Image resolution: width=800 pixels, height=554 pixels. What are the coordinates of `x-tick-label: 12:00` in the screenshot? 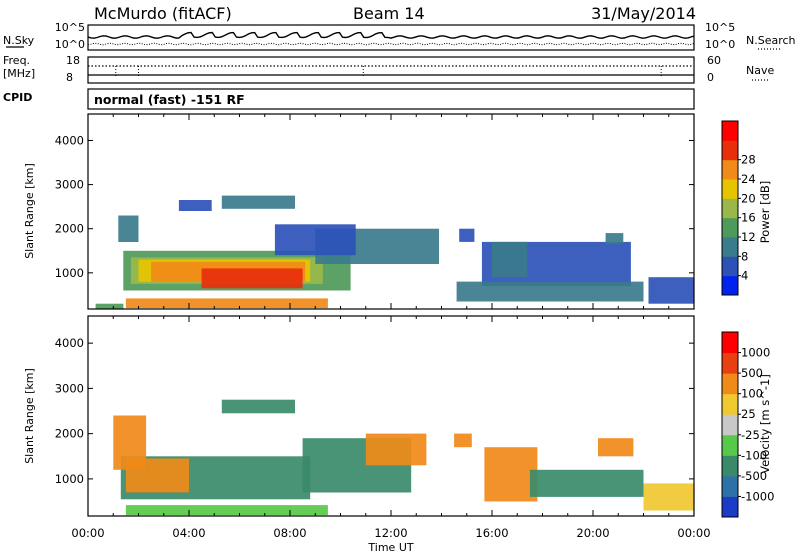 It's located at (390, 533).